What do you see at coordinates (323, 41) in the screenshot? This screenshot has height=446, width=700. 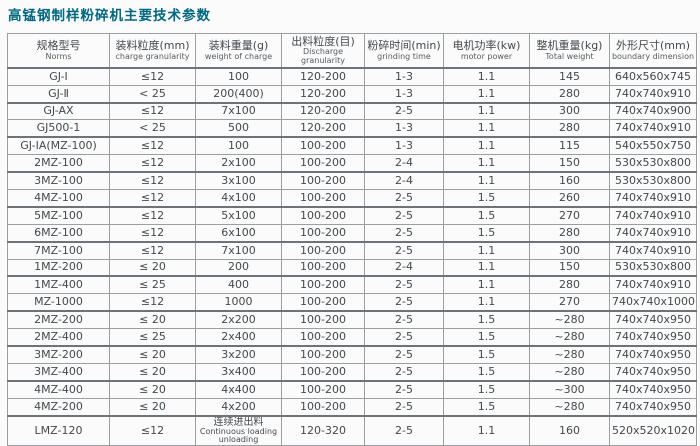 I see `cell-text-zh: 出料粒度(目)` at bounding box center [323, 41].